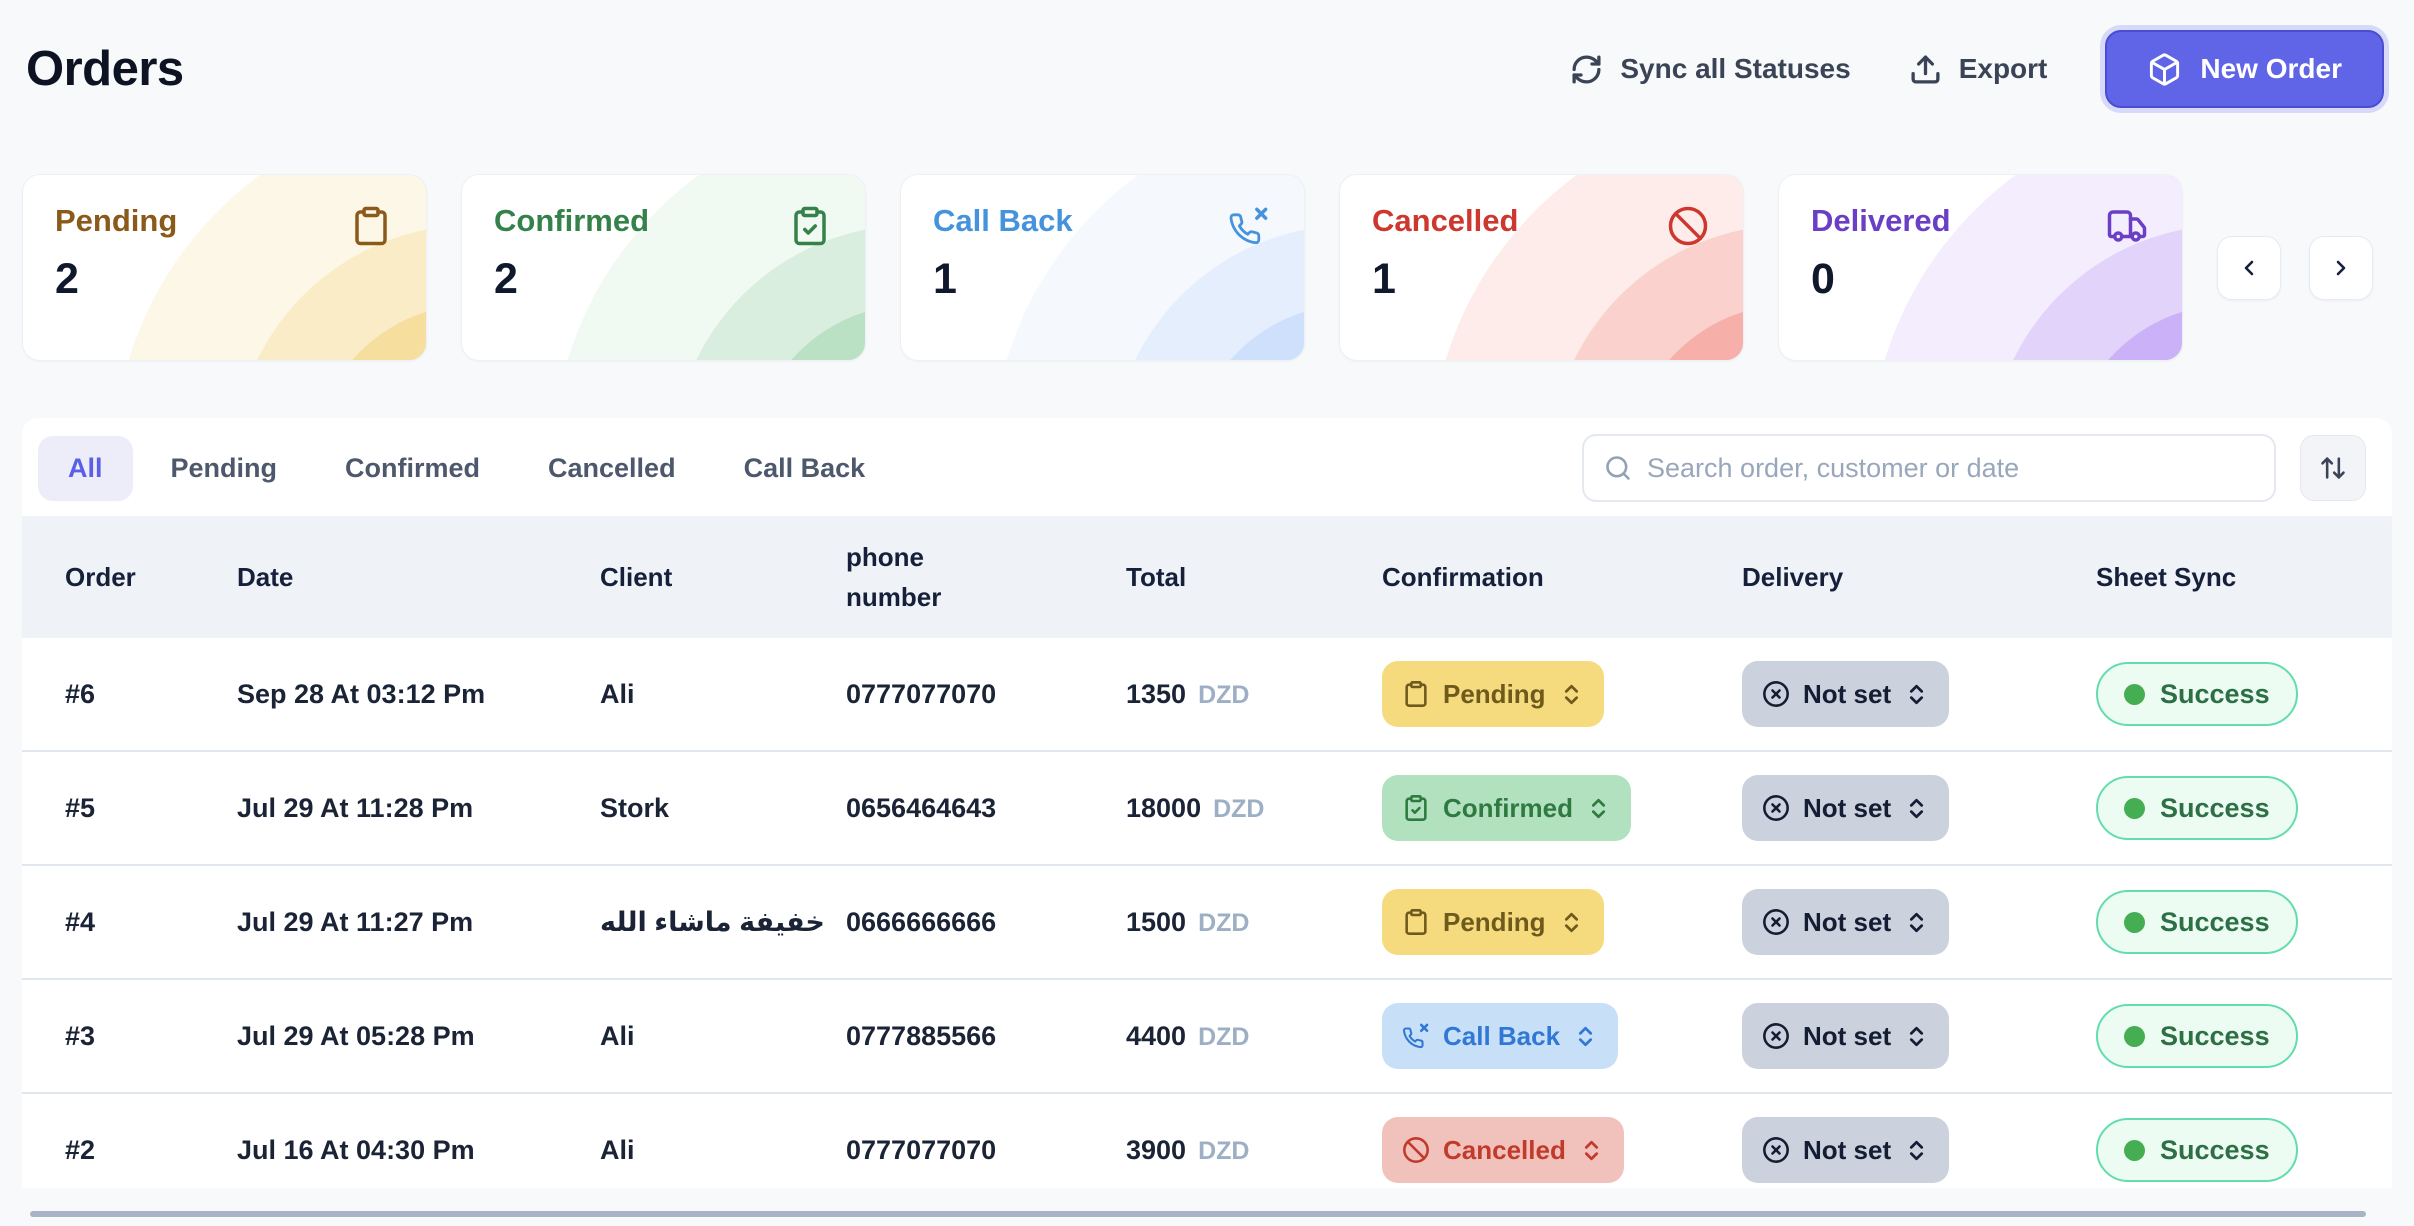 The width and height of the screenshot is (2414, 1226). I want to click on order-total: 4400, so click(1156, 1035).